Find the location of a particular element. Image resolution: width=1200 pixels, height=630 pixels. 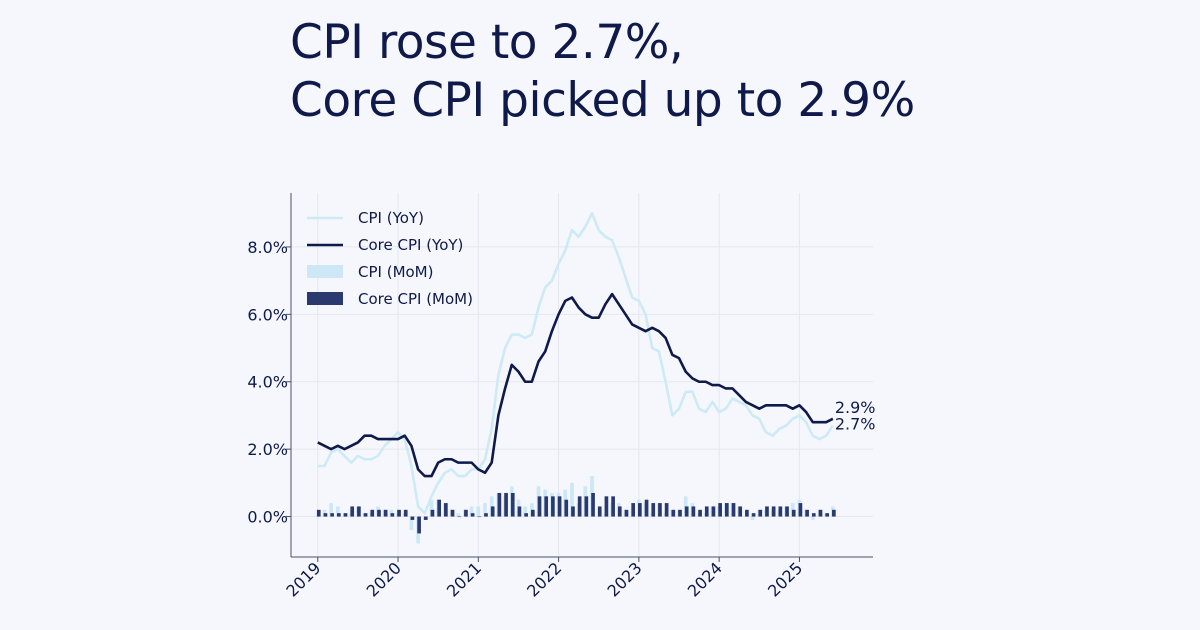

core-cpi-yoy-line is located at coordinates (575, 385).